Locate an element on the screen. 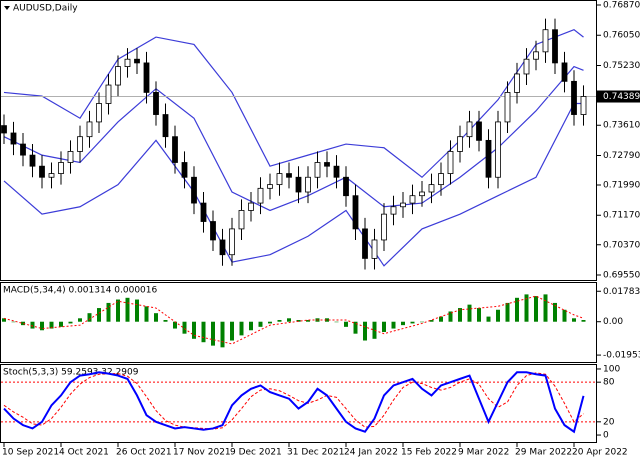  y-tick-label: 0.75230 is located at coordinates (621, 66).